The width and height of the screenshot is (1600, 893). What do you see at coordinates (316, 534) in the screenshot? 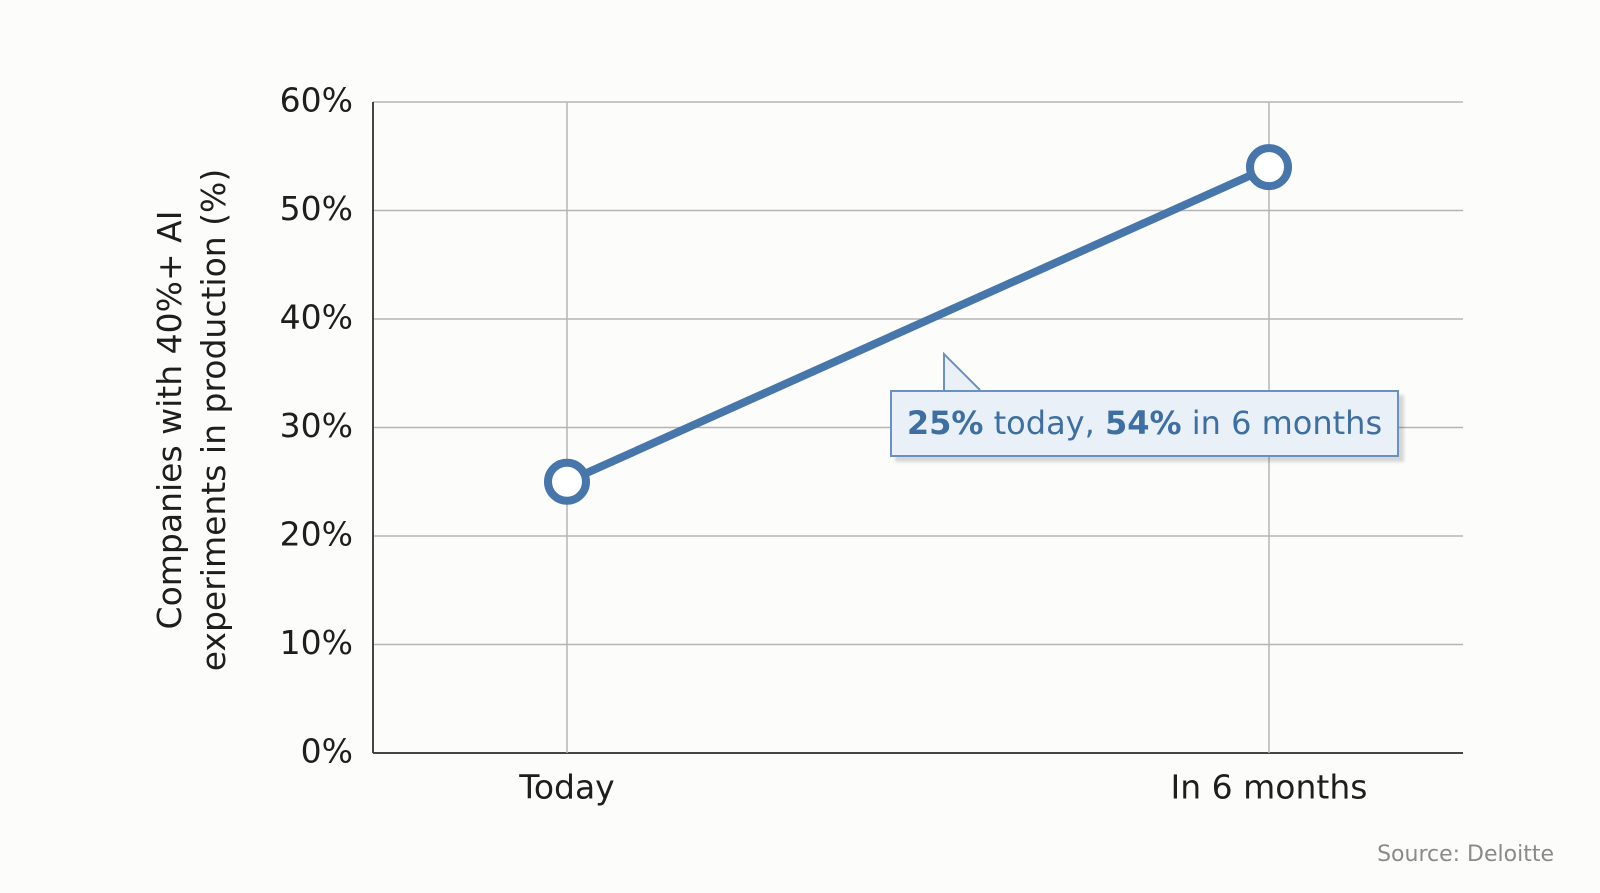
I see `y-tick-label: 20%` at bounding box center [316, 534].